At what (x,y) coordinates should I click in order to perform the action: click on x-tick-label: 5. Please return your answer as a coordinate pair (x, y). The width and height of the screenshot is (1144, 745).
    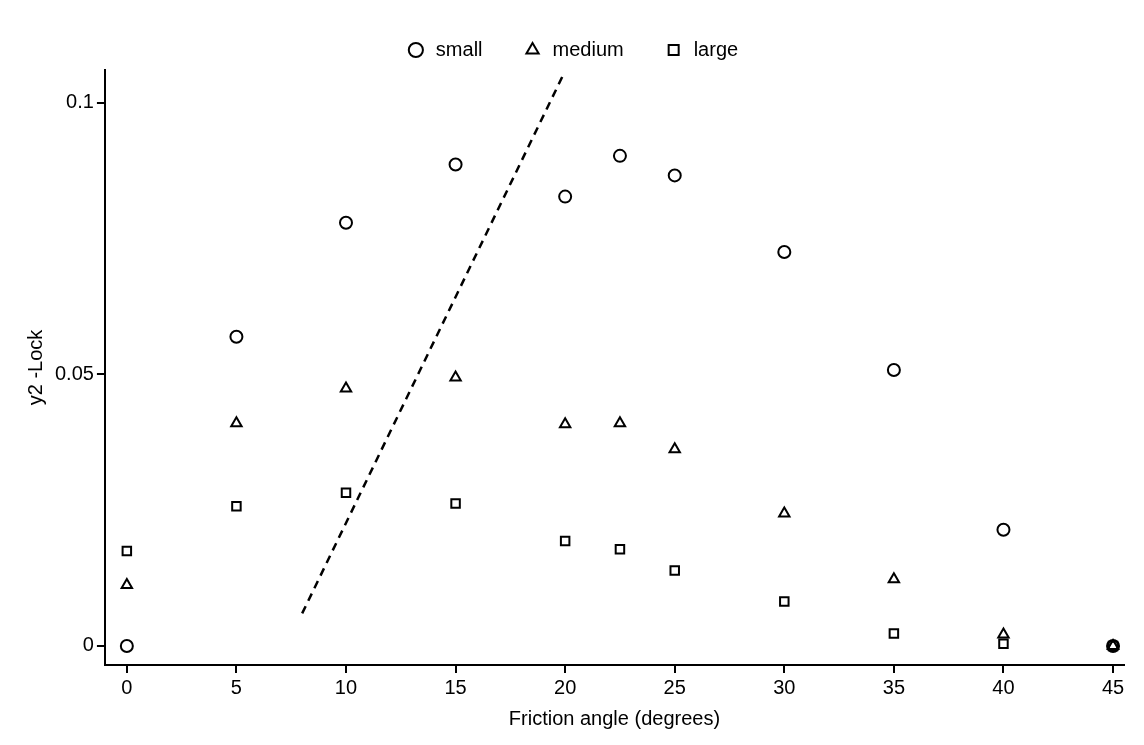
    Looking at the image, I should click on (236, 686).